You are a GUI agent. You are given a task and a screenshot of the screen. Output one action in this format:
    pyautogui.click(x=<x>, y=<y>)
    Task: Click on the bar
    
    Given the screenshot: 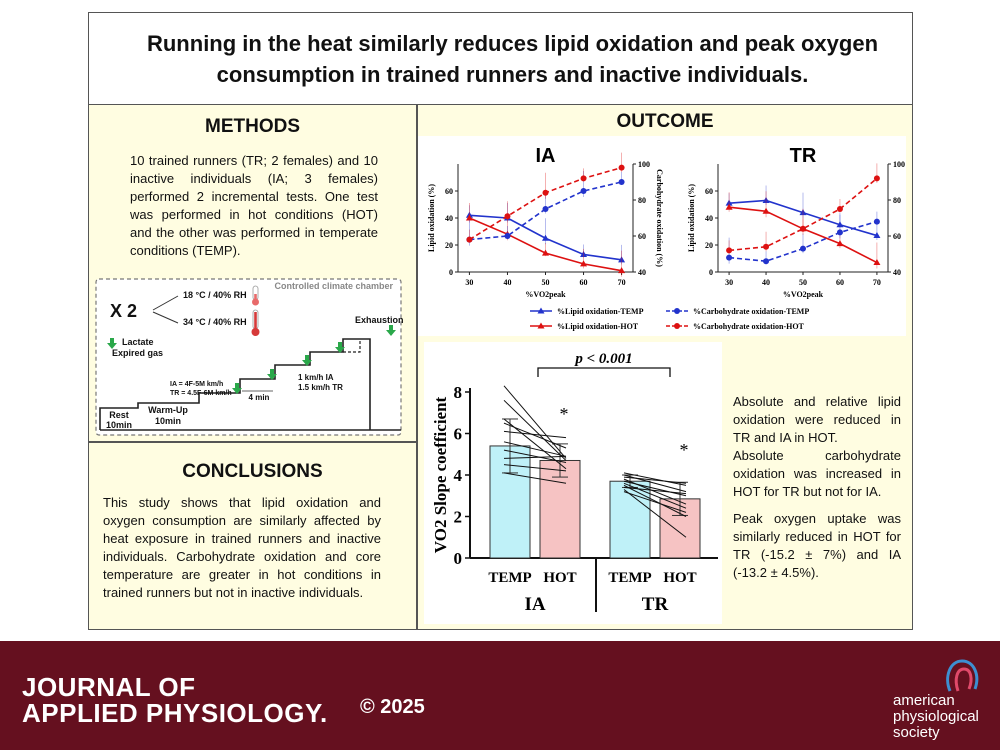 What is the action you would take?
    pyautogui.click(x=630, y=519)
    